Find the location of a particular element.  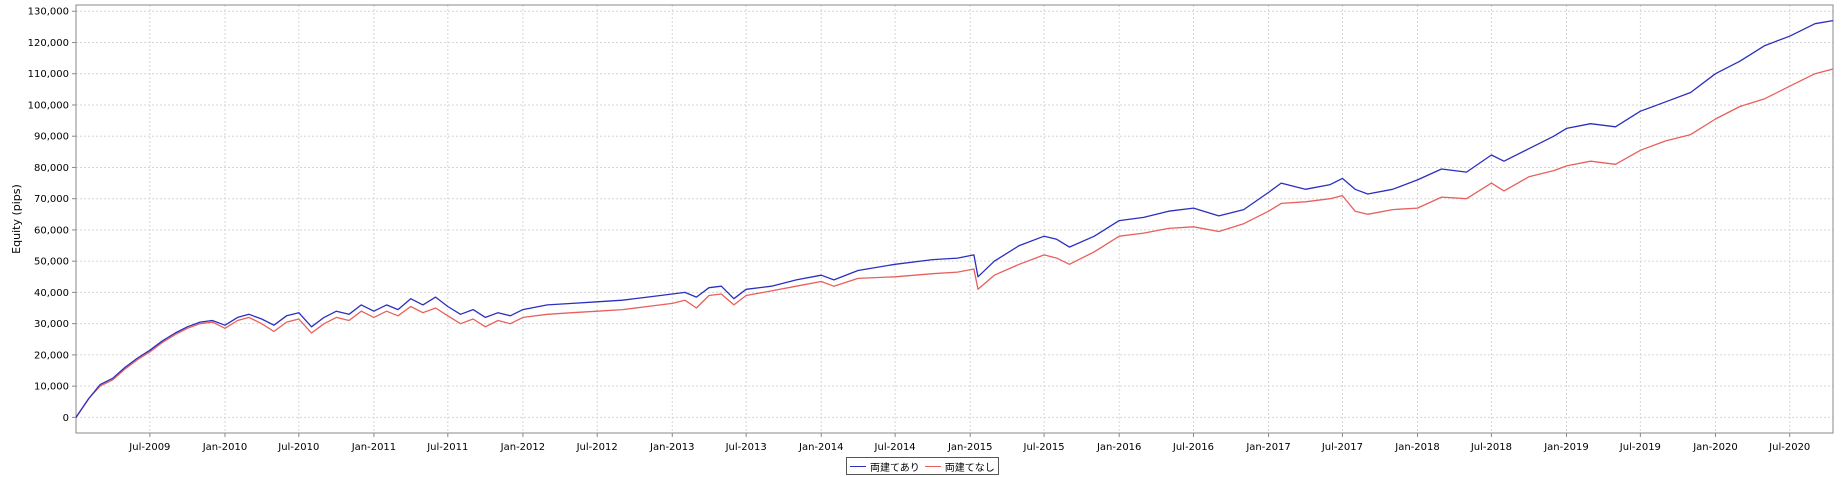

legend-item-series-2: 両建てなし is located at coordinates (959, 466).